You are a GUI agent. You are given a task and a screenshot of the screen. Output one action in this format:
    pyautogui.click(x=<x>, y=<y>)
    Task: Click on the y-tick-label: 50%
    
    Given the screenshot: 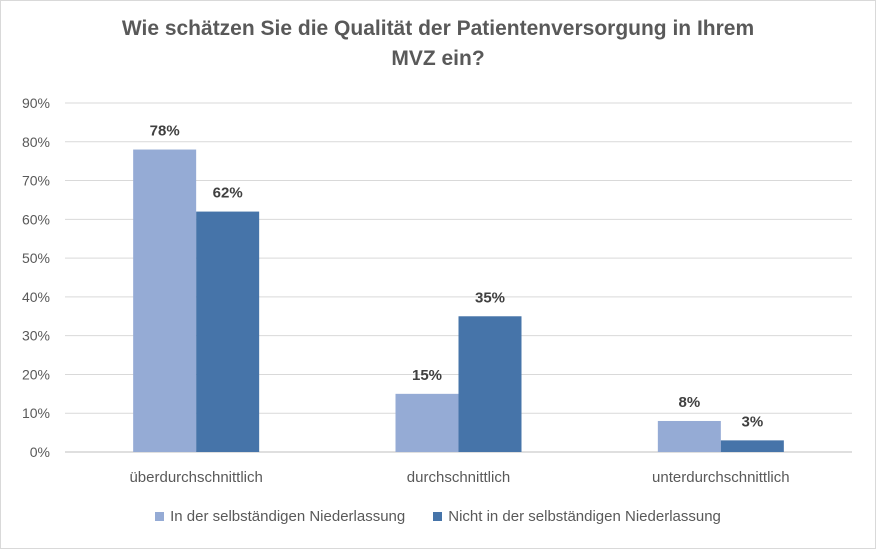 What is the action you would take?
    pyautogui.click(x=36, y=258)
    